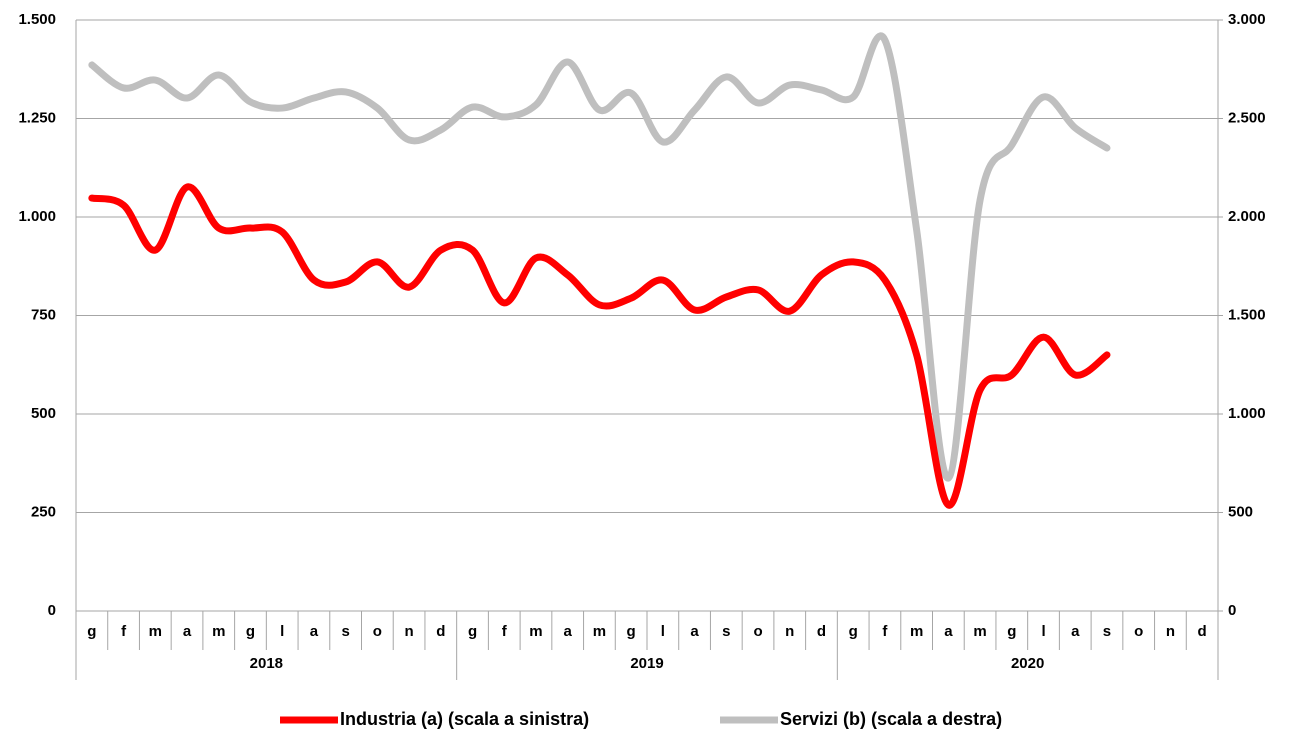 The width and height of the screenshot is (1303, 741). I want to click on yticks-label: 1.250, so click(37, 117).